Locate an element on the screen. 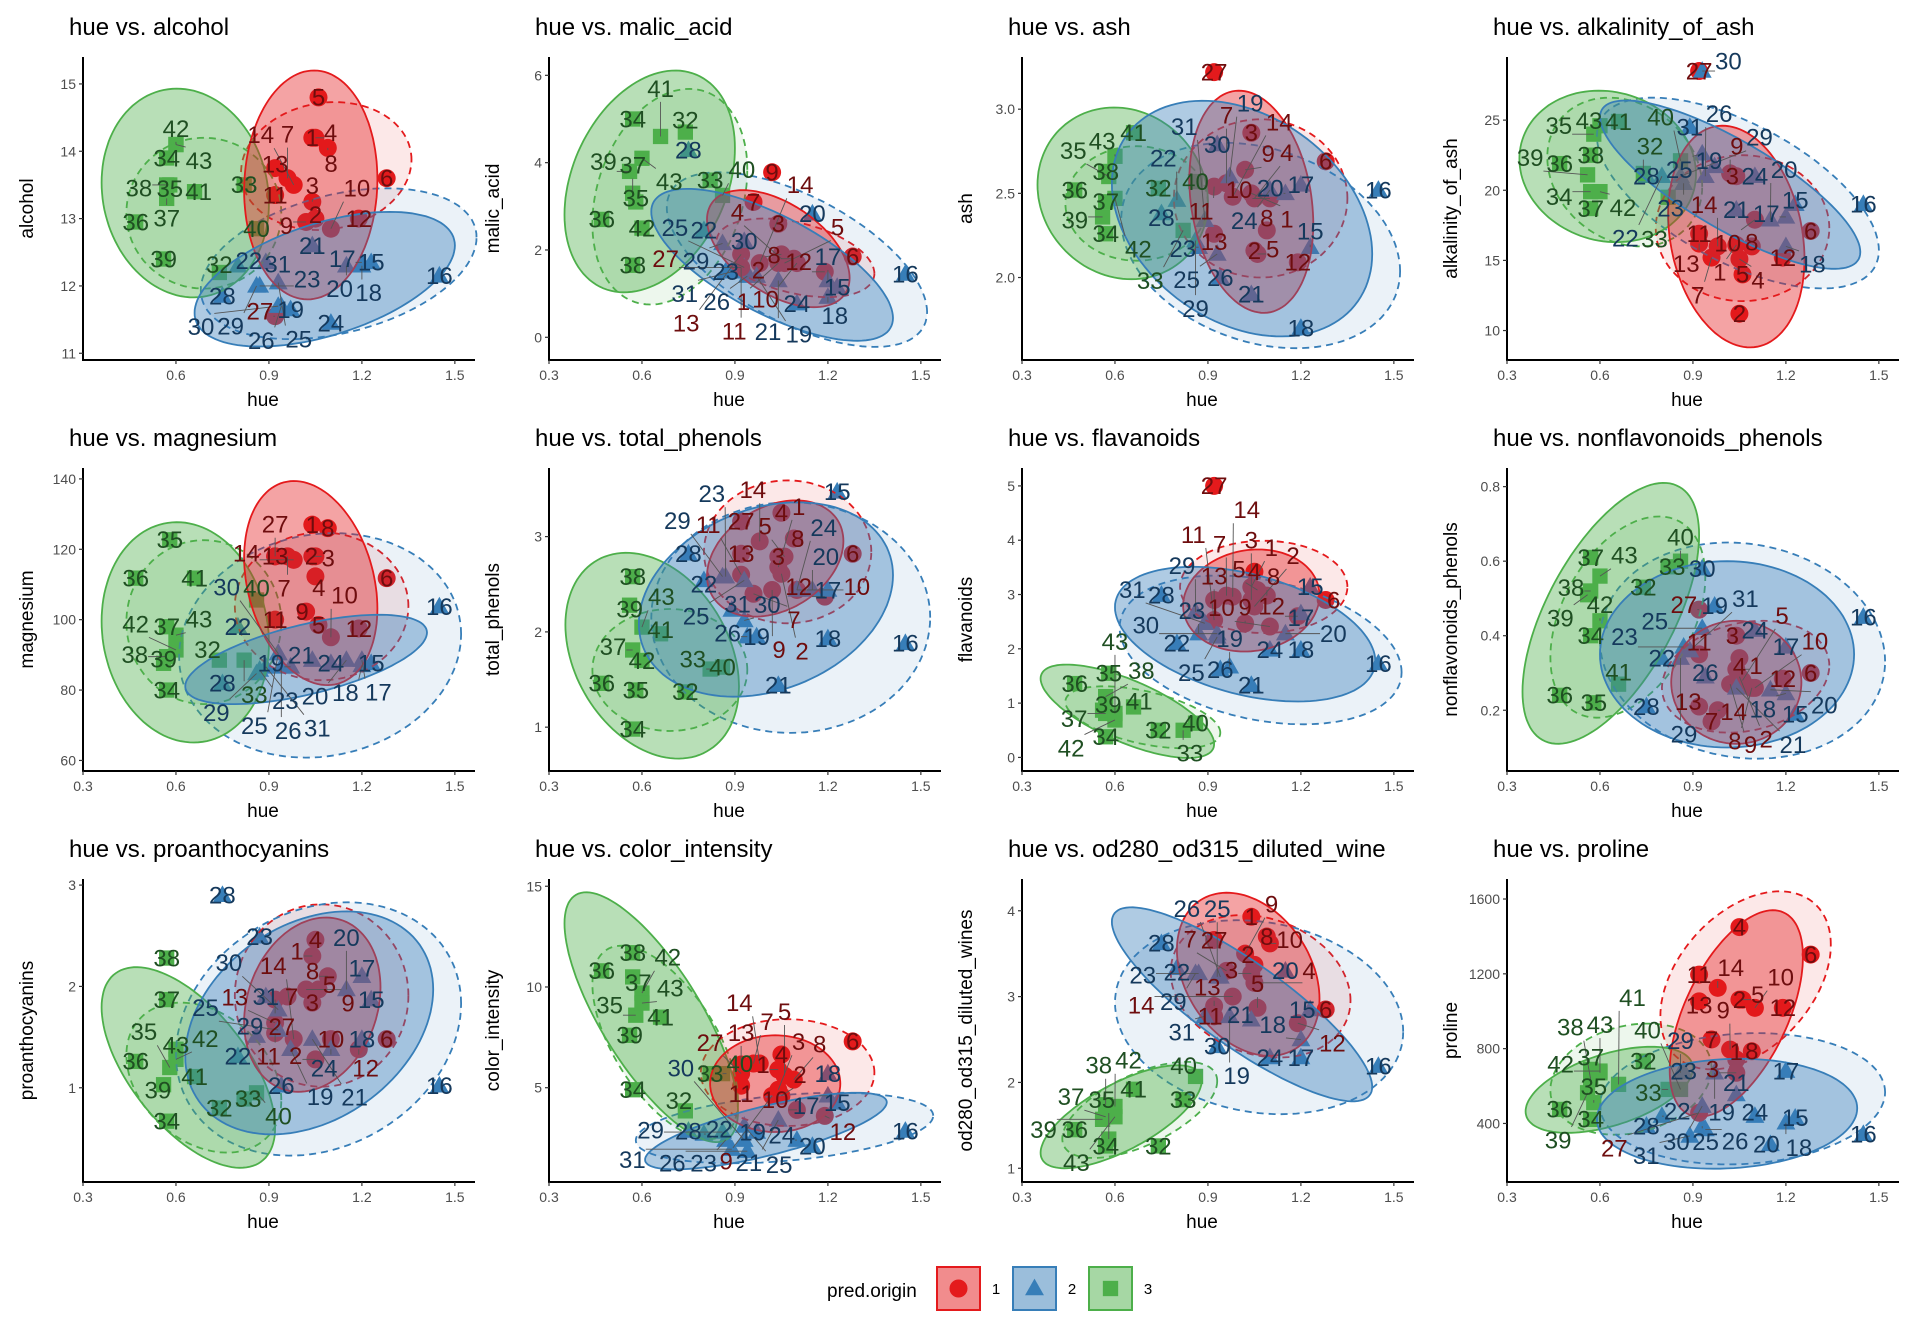 This screenshot has height=1344, width=1920. point-label: 28 is located at coordinates (1161, 944).